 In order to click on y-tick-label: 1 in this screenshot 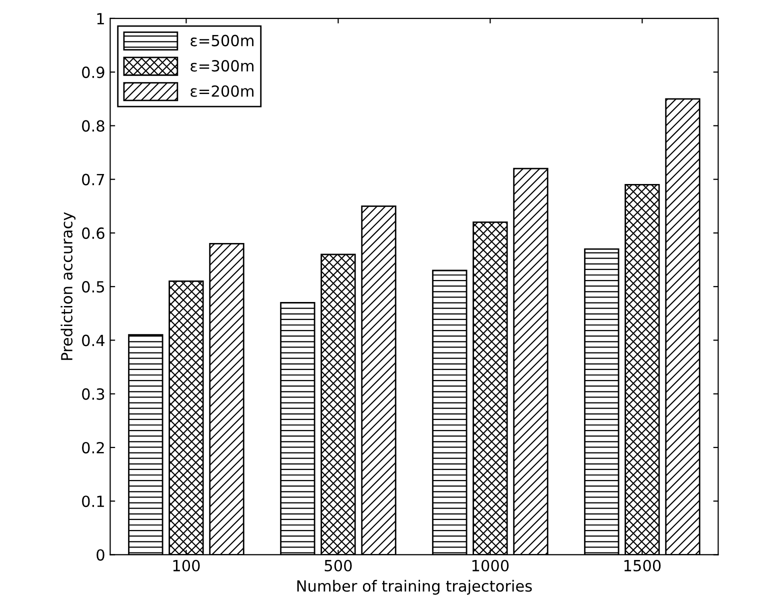, I will do `click(100, 18)`.